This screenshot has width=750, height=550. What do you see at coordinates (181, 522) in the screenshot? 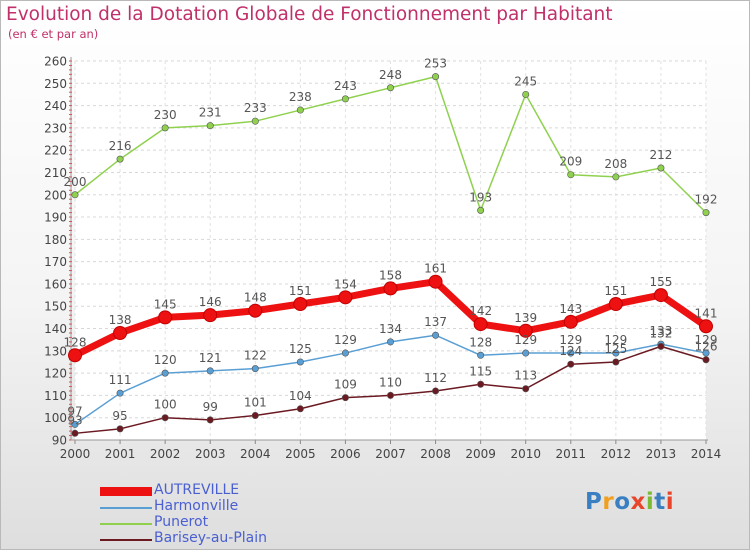
I see `legend-label-punerot: Punerot` at bounding box center [181, 522].